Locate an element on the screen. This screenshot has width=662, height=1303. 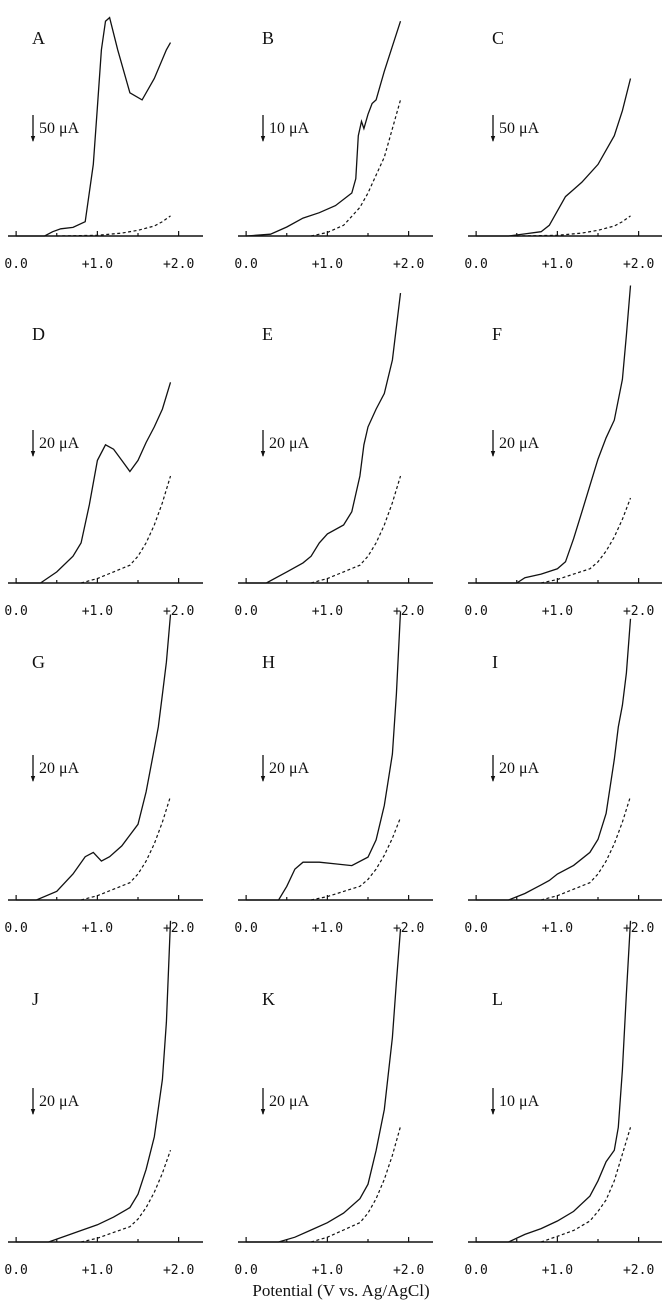
x-tick-label-b: +2.0 is located at coordinates (408, 264).